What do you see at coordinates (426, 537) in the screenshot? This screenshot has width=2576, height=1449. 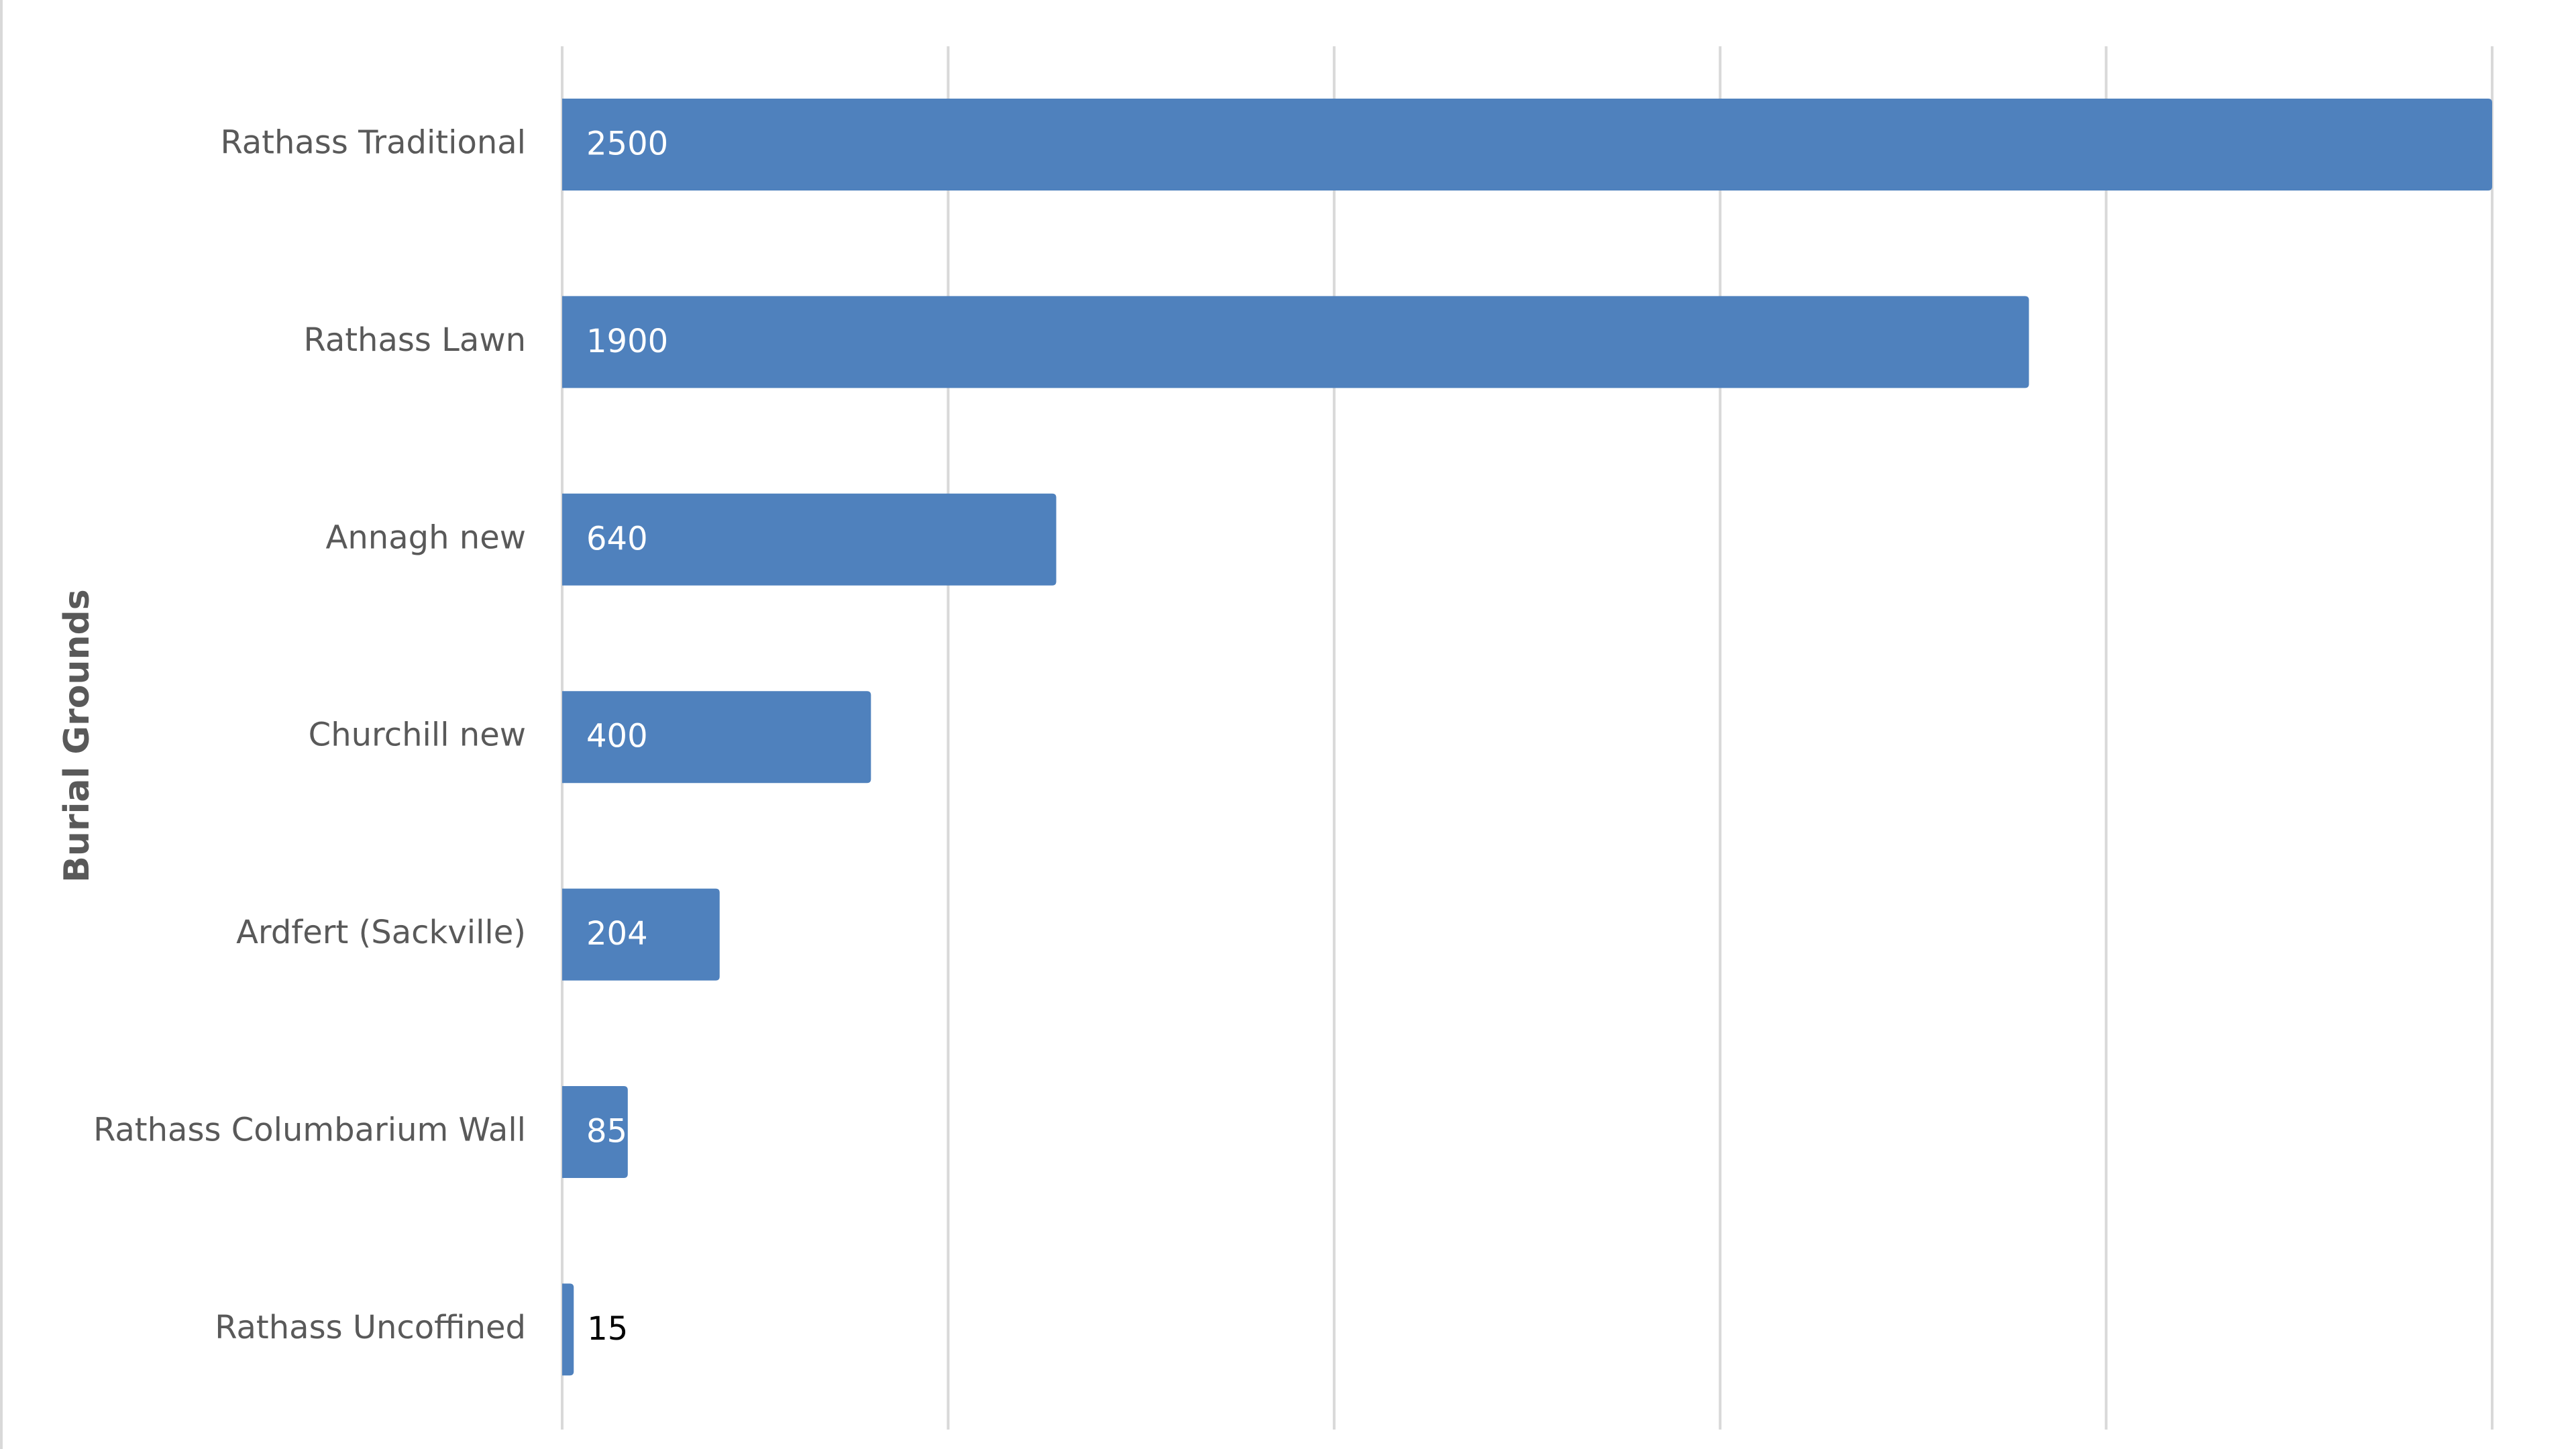 I see `y-tick-label: Annagh new` at bounding box center [426, 537].